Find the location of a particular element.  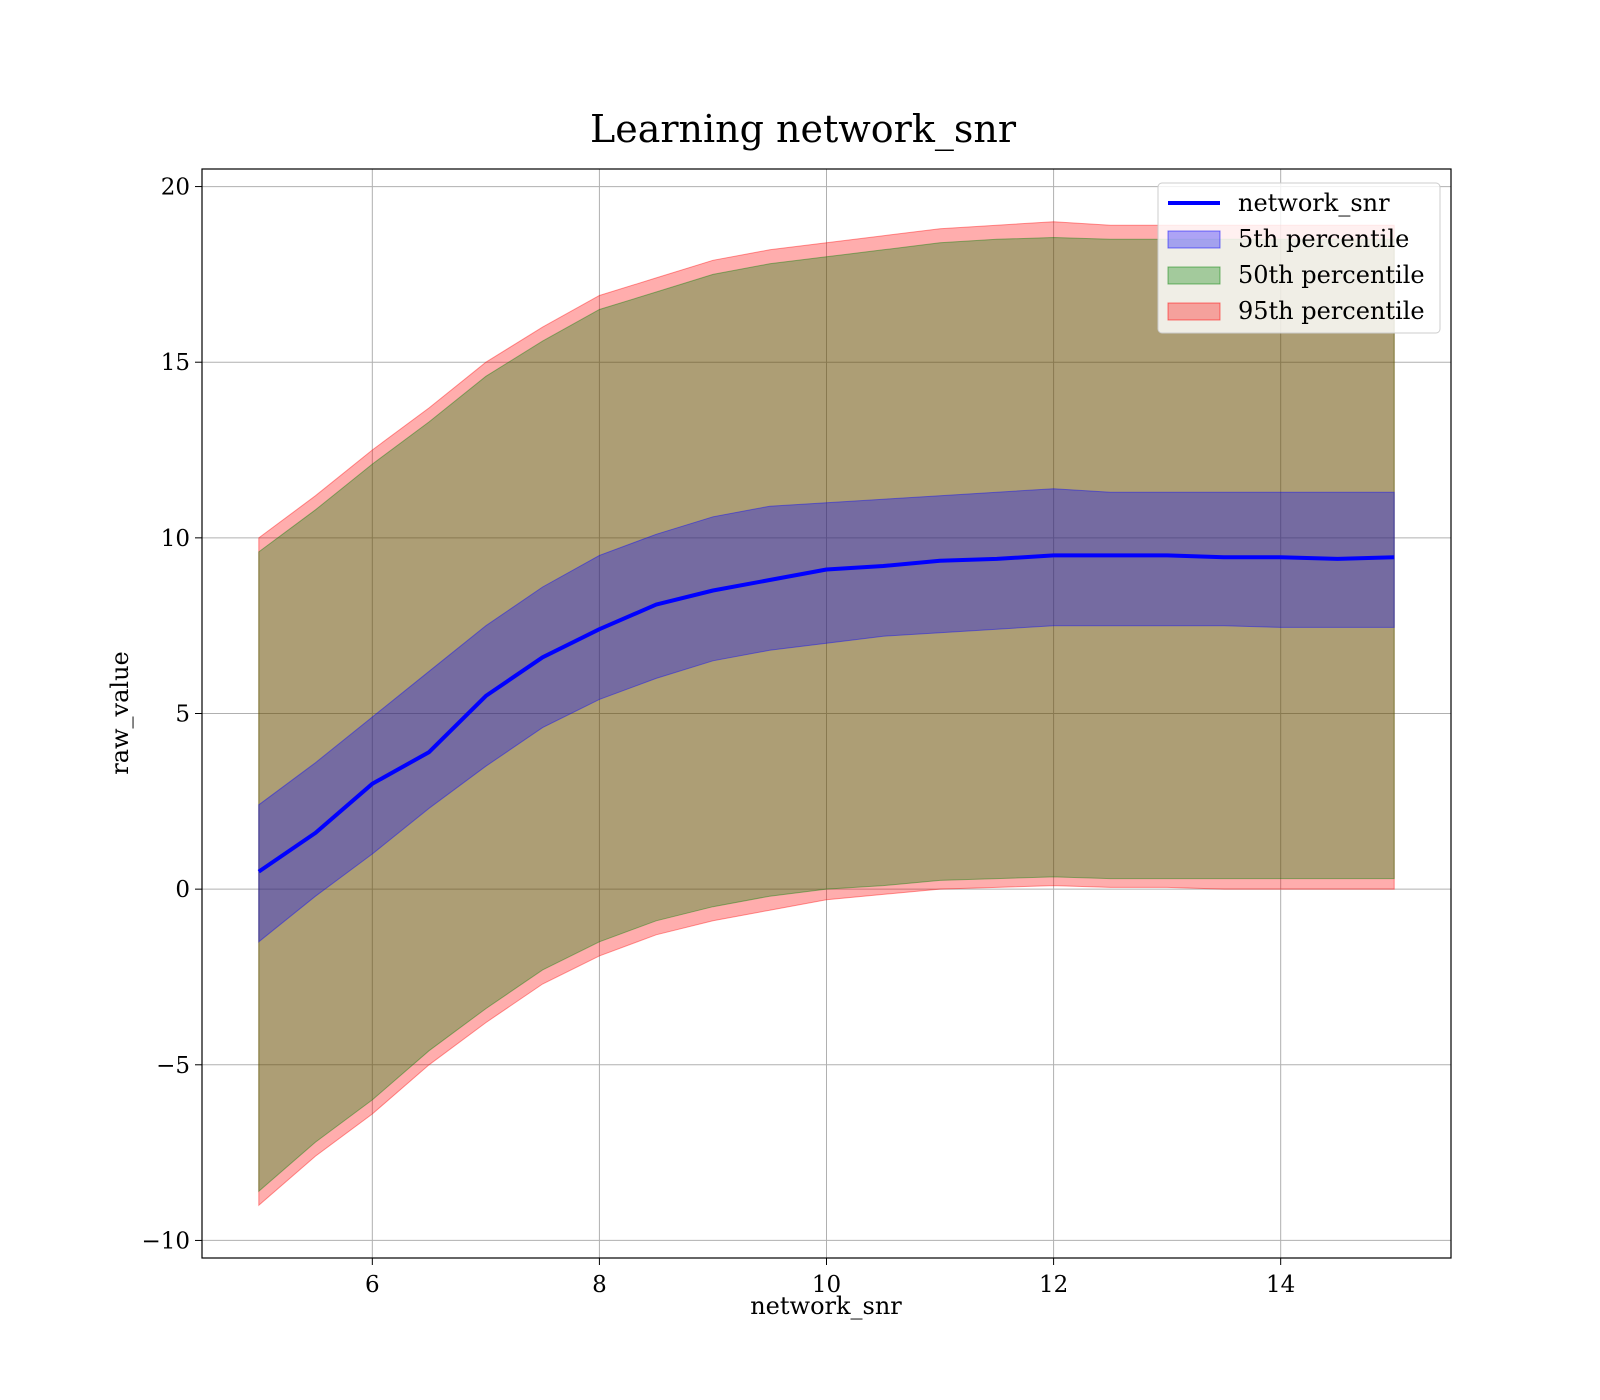

legend-swatch-5th-percentile is located at coordinates (1194, 239).